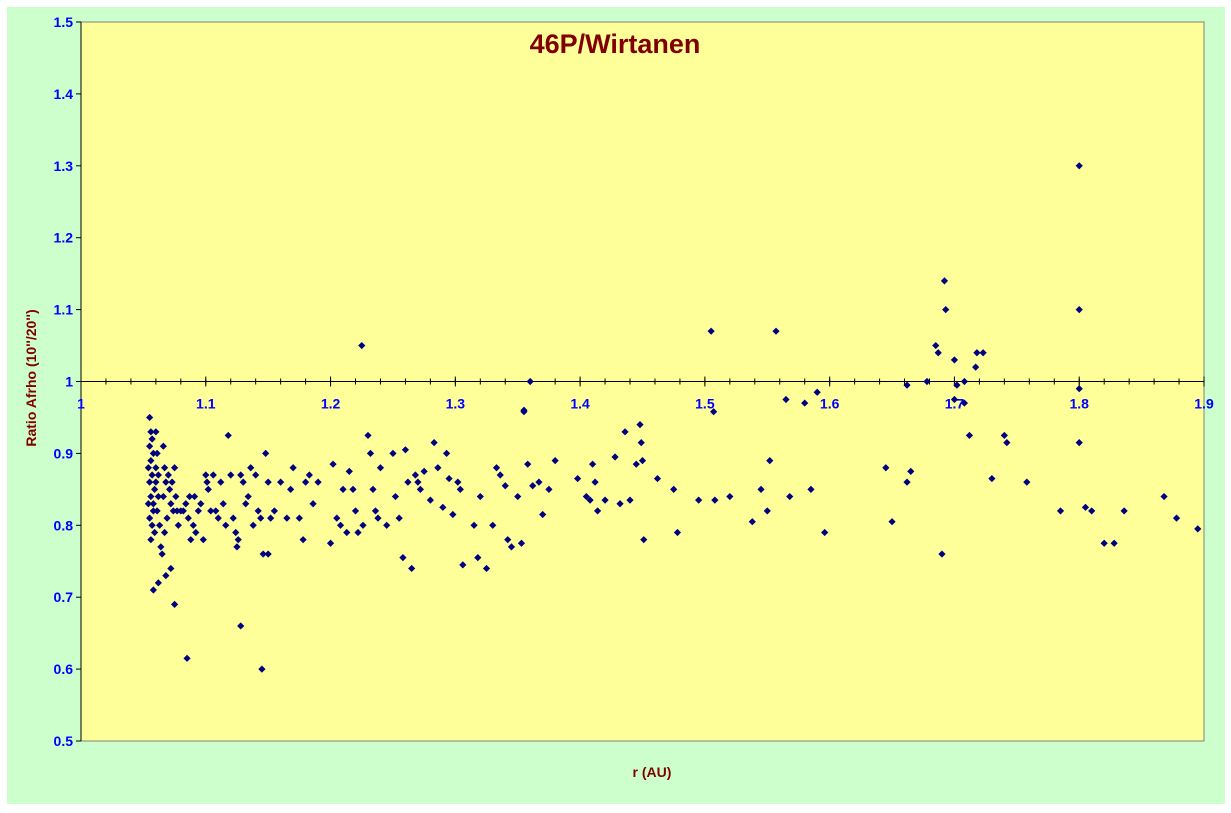  What do you see at coordinates (1079, 404) in the screenshot?
I see `x-tick-label: 1.8` at bounding box center [1079, 404].